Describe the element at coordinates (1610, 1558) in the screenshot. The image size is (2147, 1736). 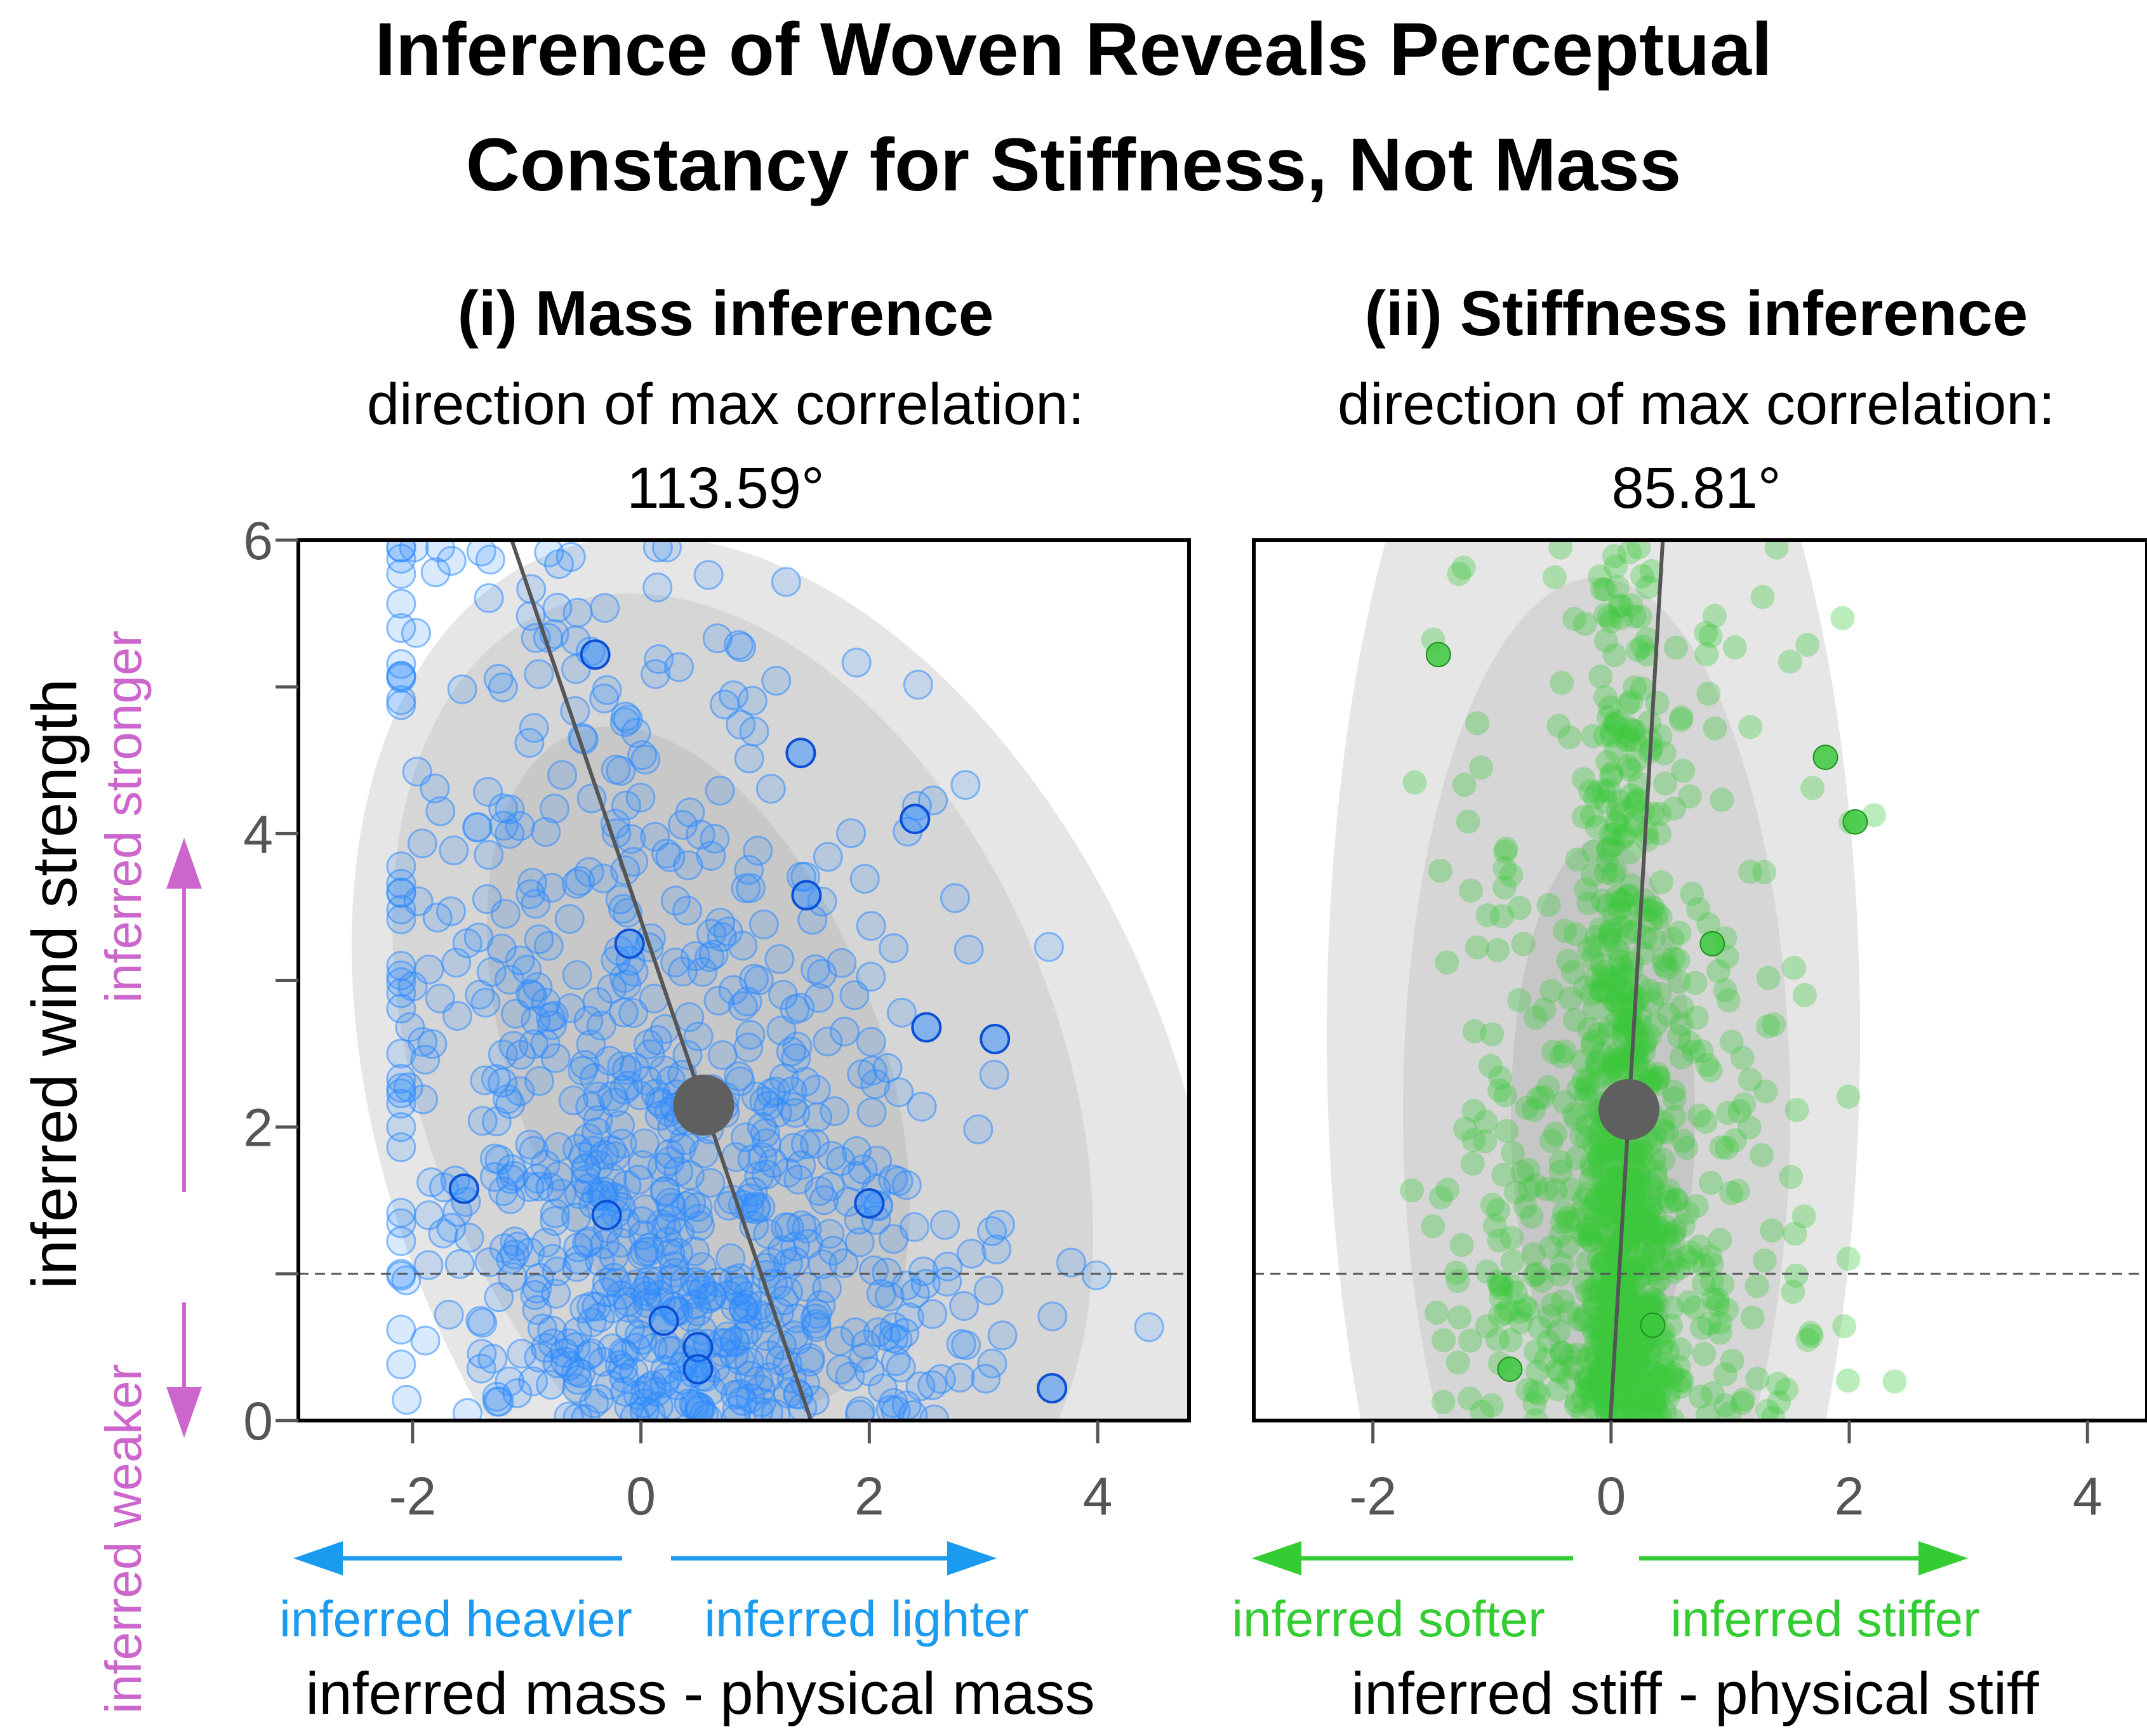
I see `stiffness-direction-arrows` at that location.